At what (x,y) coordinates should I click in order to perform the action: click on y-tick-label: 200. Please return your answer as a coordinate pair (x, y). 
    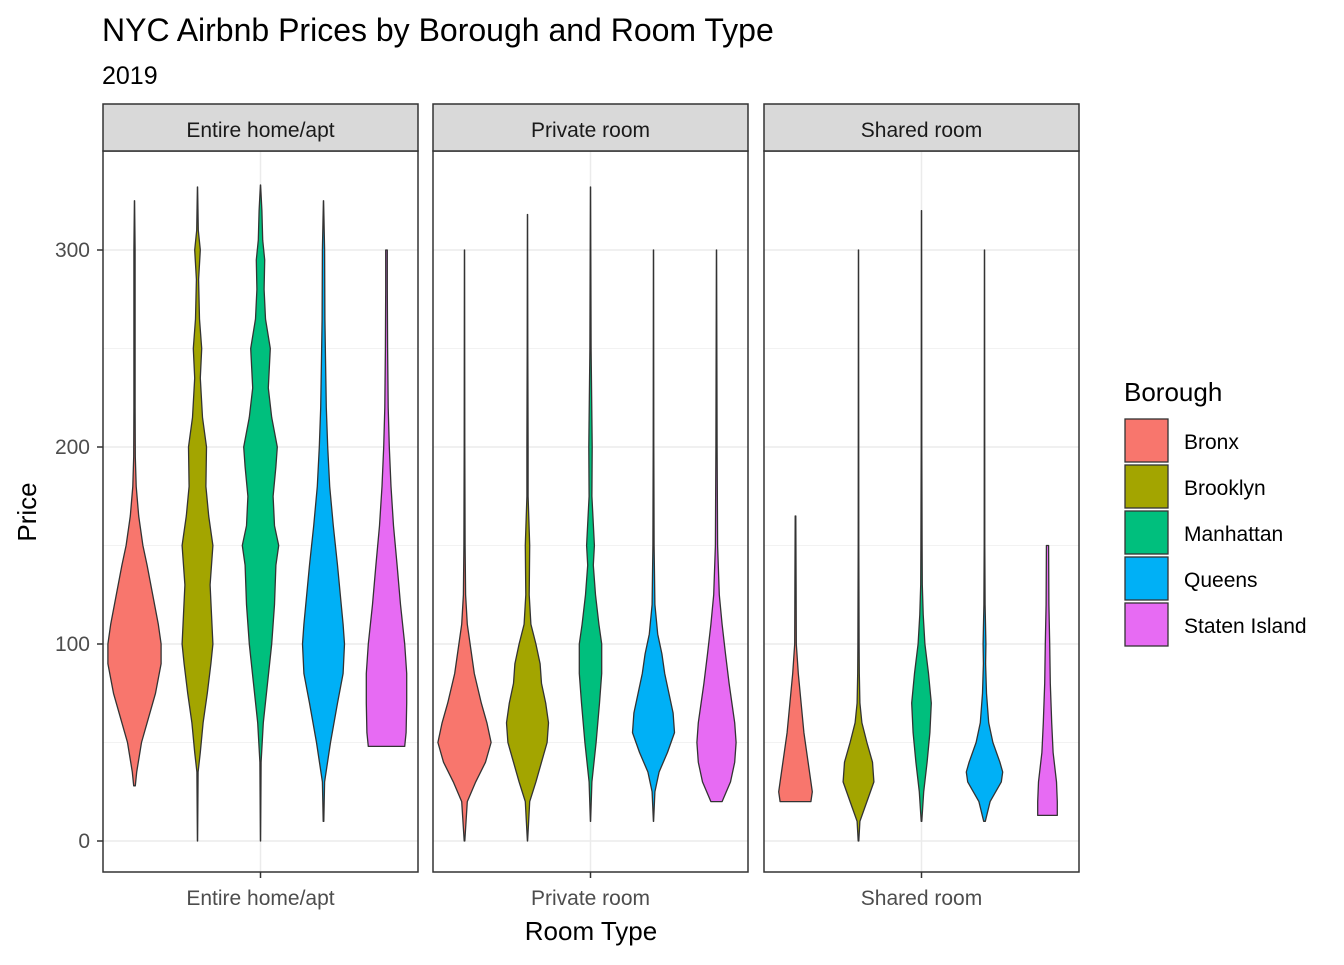
    Looking at the image, I should click on (72, 447).